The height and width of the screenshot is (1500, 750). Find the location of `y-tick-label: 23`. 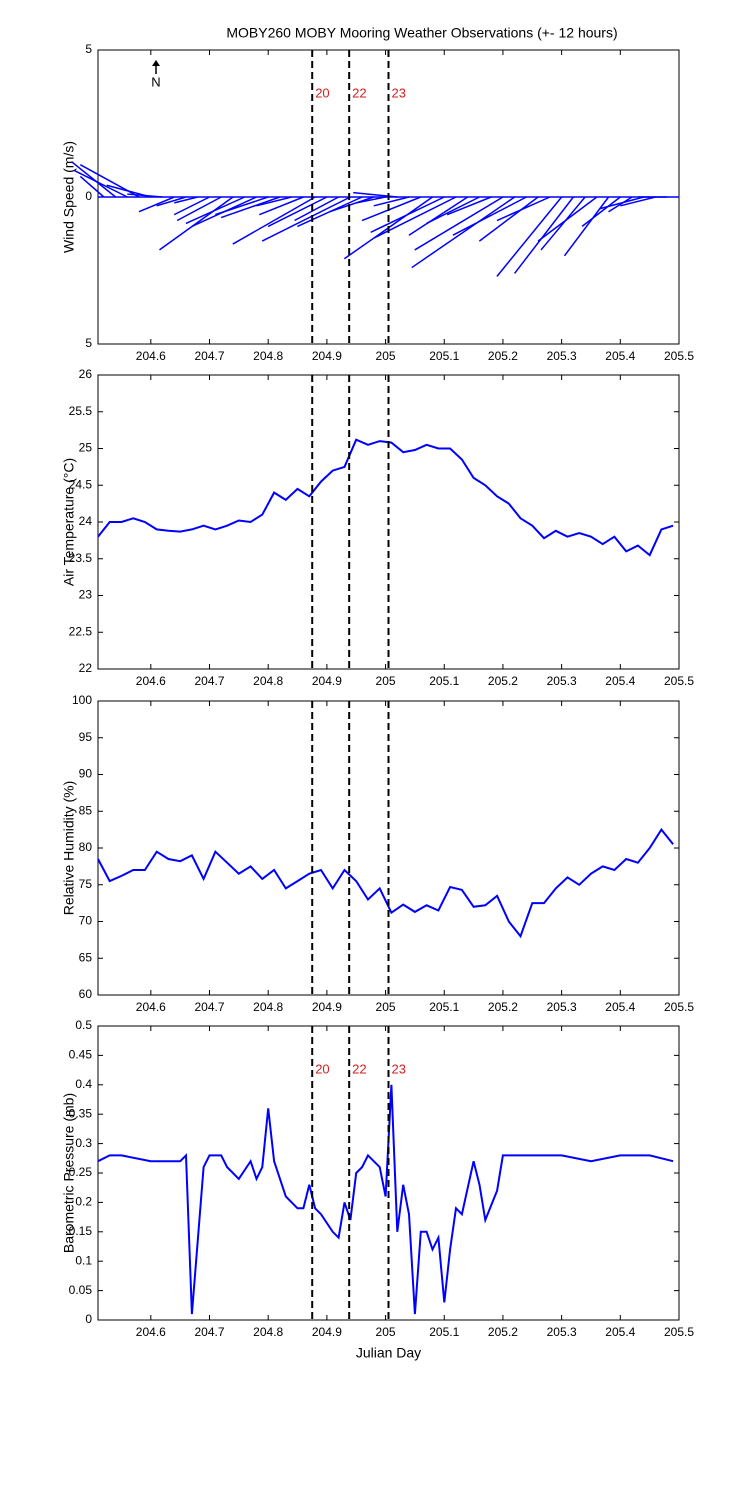

y-tick-label: 23 is located at coordinates (86, 595).